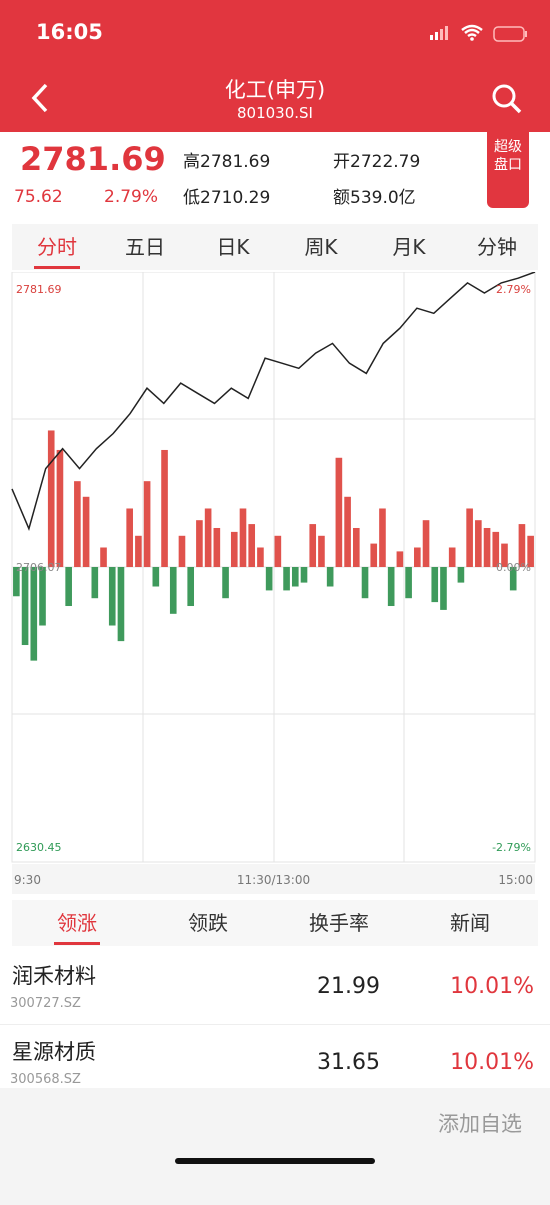 This screenshot has height=1205, width=550. I want to click on period-tab: 五日, so click(145, 247).